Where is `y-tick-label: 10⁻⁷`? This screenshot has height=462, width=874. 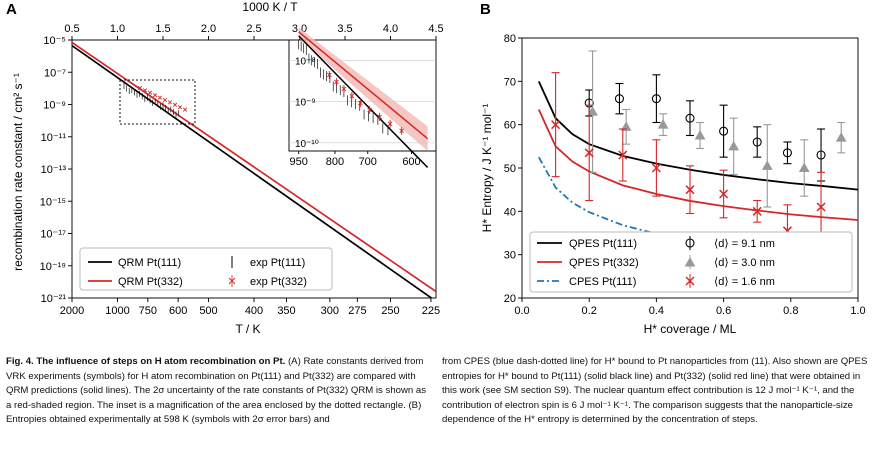
y-tick-label: 10⁻⁷ is located at coordinates (55, 73).